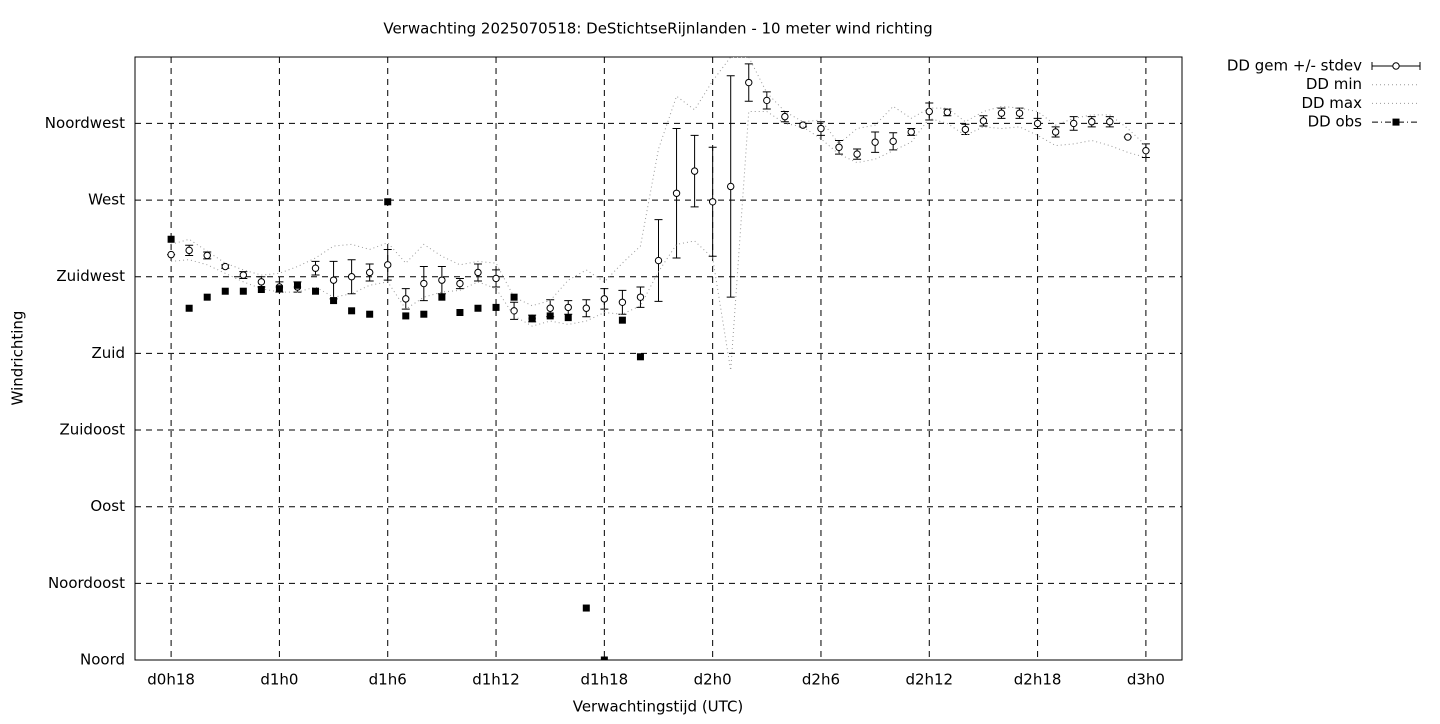 This screenshot has width=1440, height=724. What do you see at coordinates (1294, 66) in the screenshot?
I see `legend-label: DD gem +/- stdev` at bounding box center [1294, 66].